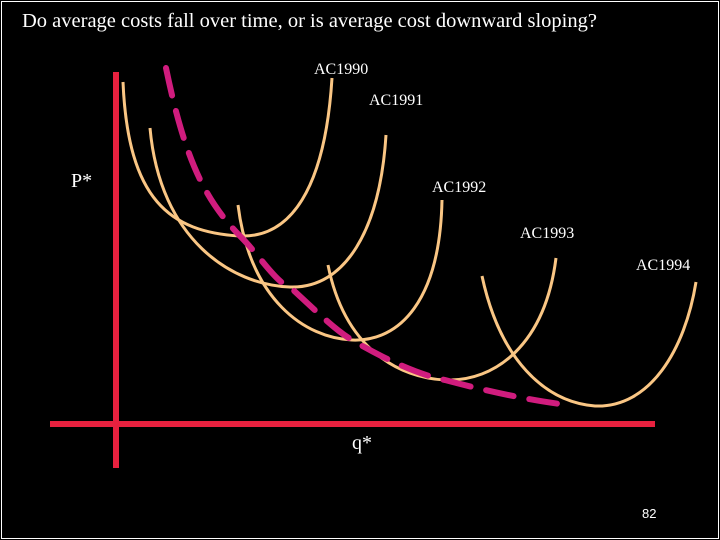  Describe the element at coordinates (589, 341) in the screenshot. I see `ac-curve-1994` at that location.